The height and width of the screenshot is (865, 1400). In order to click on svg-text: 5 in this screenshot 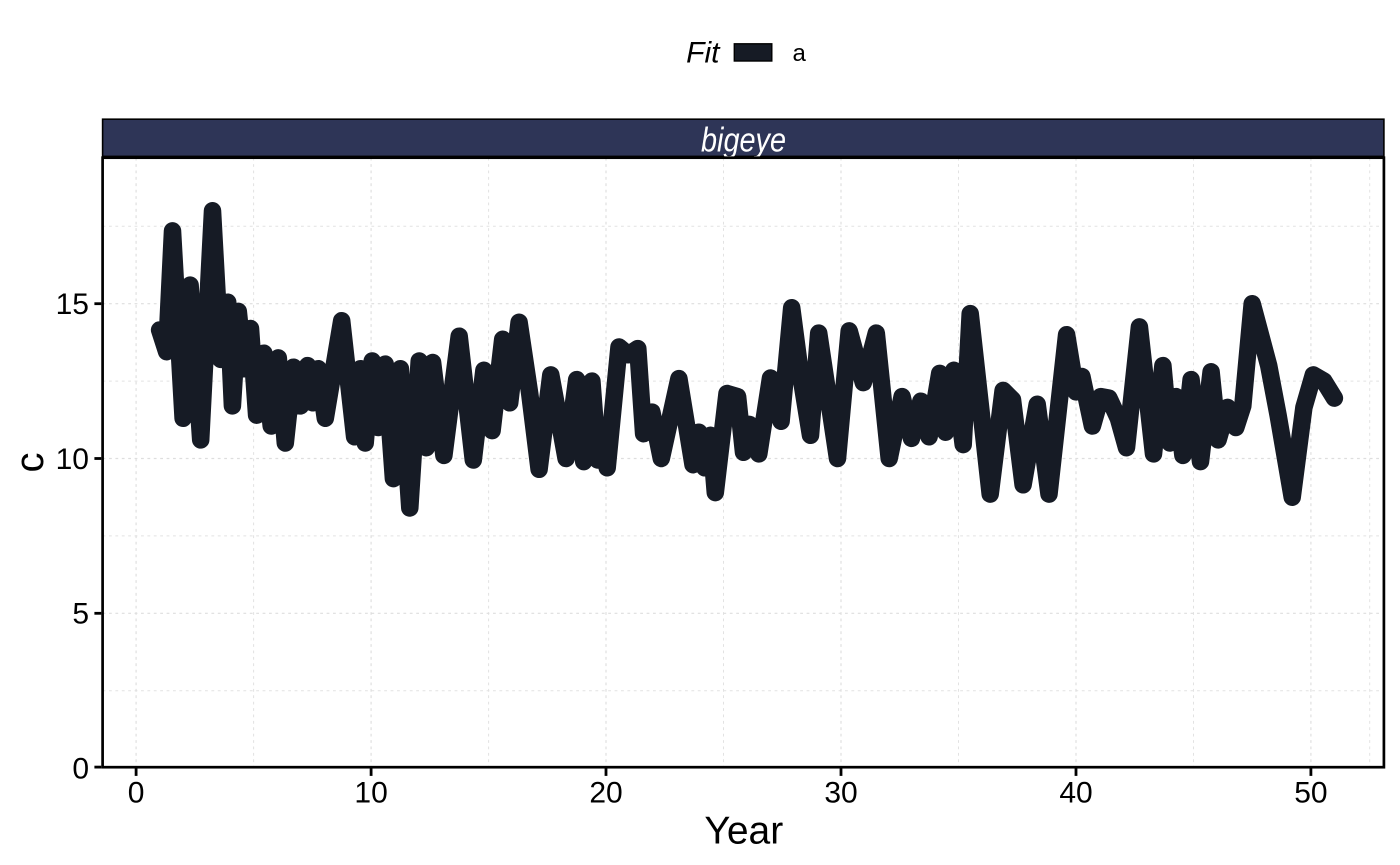, I will do `click(80, 614)`.